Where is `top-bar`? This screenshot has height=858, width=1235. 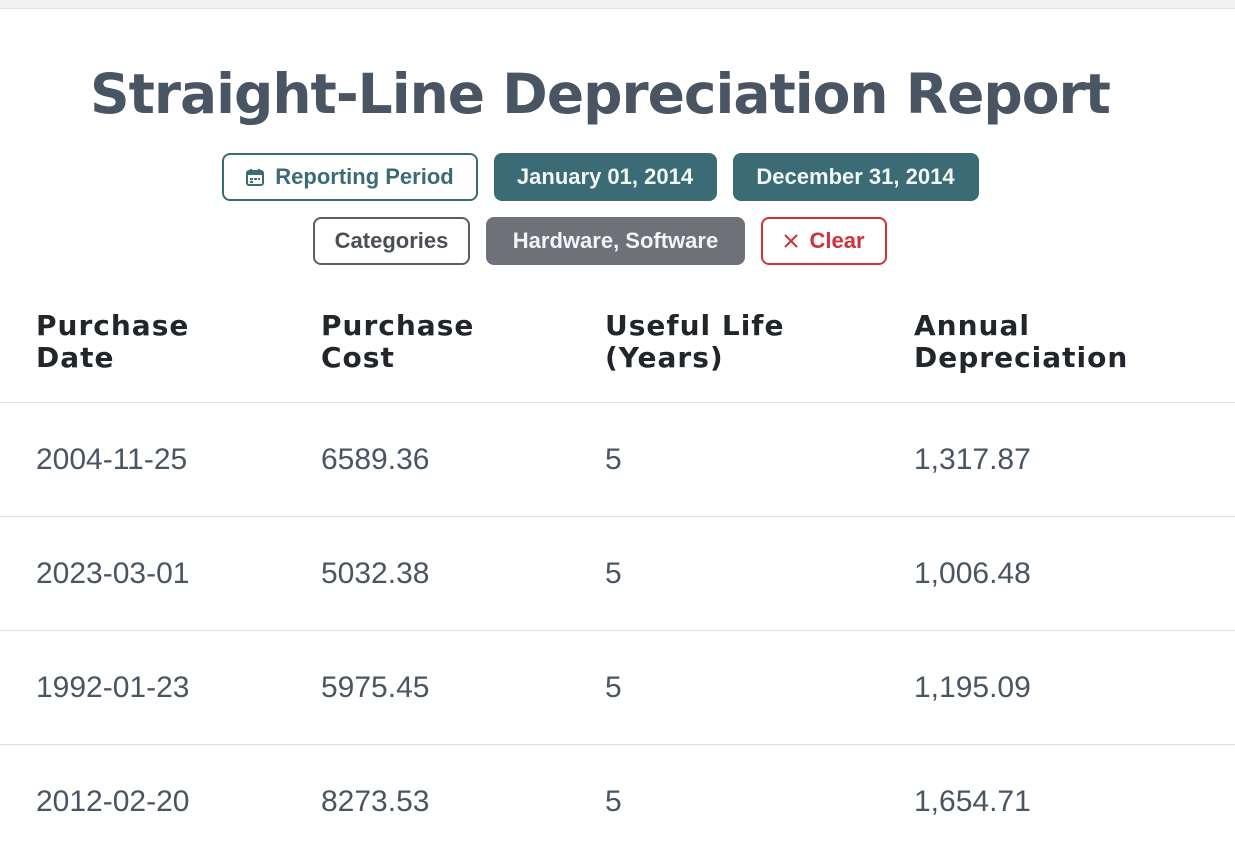
top-bar is located at coordinates (617, 4).